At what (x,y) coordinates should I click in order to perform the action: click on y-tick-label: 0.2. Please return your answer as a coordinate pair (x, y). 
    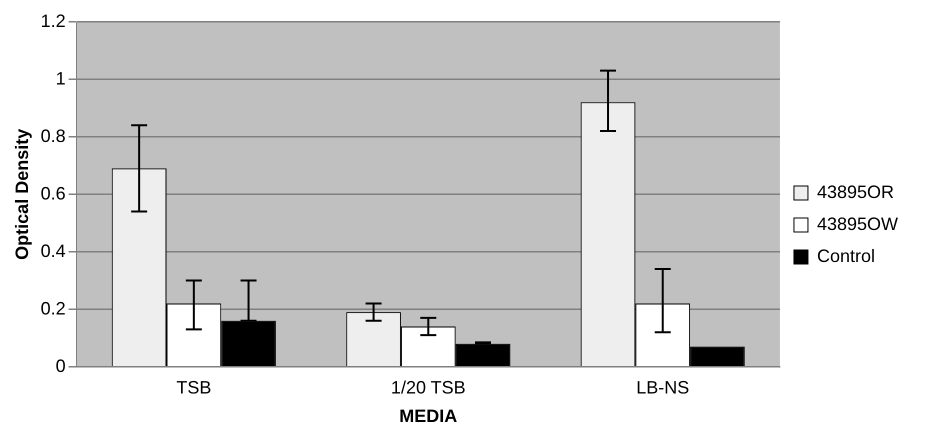
    Looking at the image, I should click on (53, 308).